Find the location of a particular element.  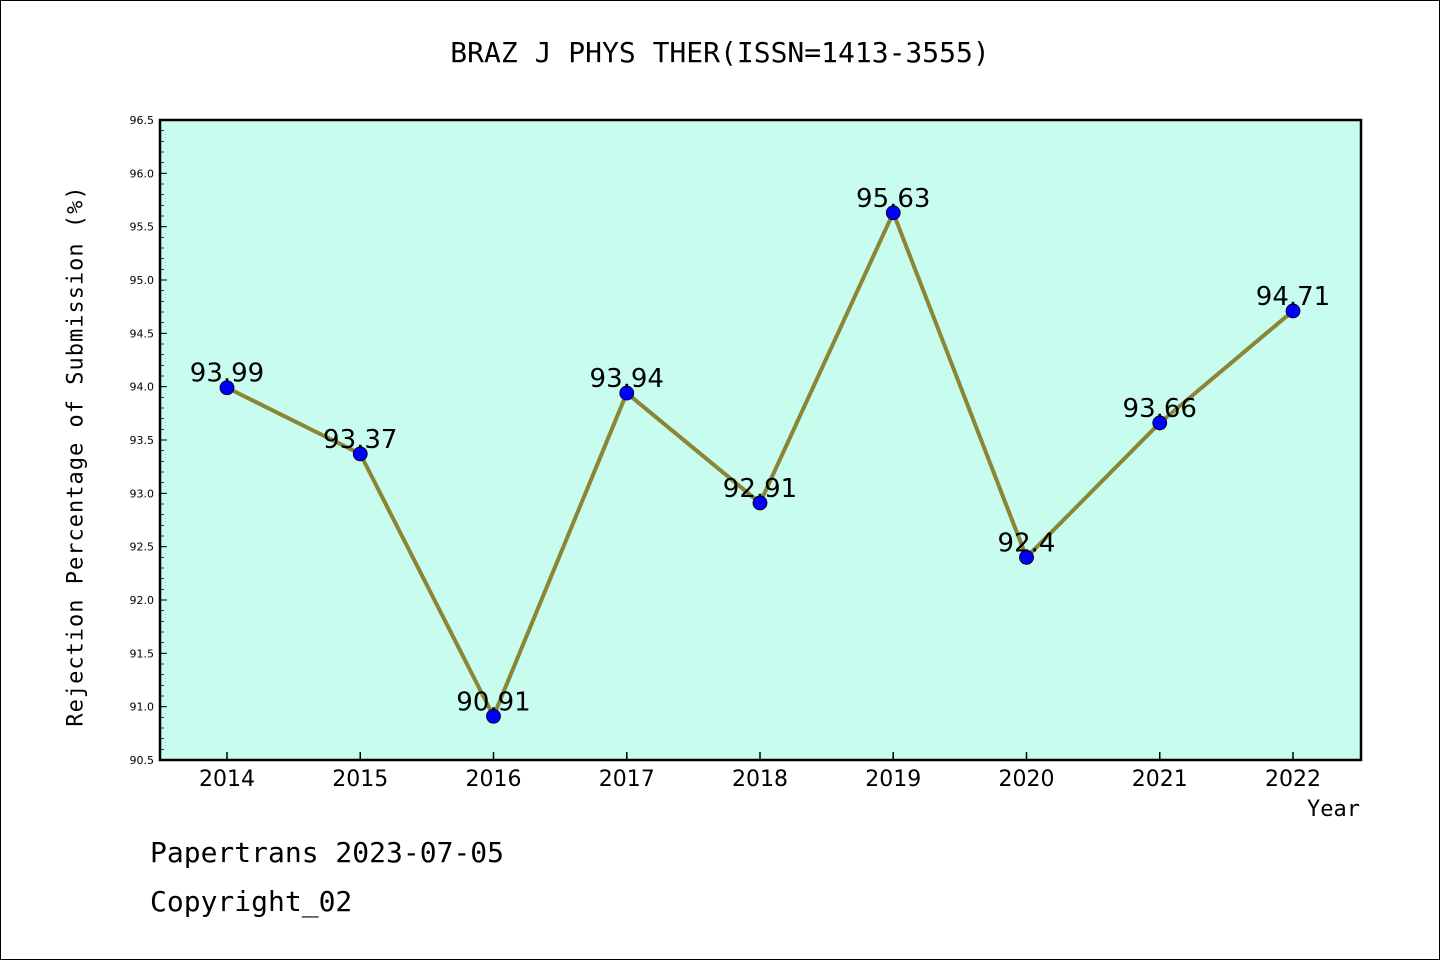

data-label: 90.91 is located at coordinates (493, 702).